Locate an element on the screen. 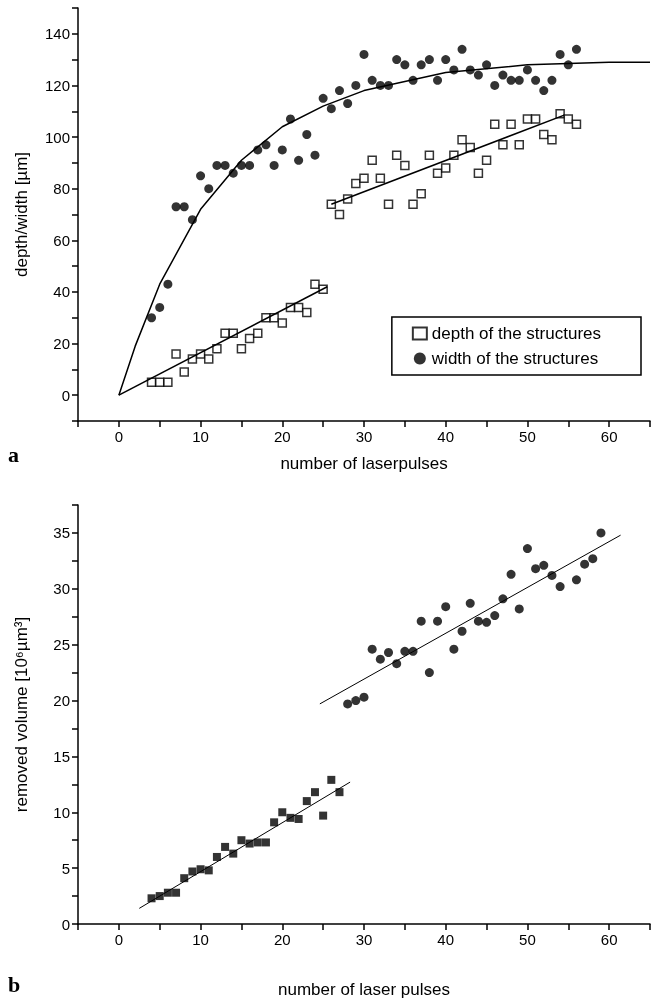 This screenshot has width=653, height=1003. x-axis-title: number of laserpulses is located at coordinates (364, 463).